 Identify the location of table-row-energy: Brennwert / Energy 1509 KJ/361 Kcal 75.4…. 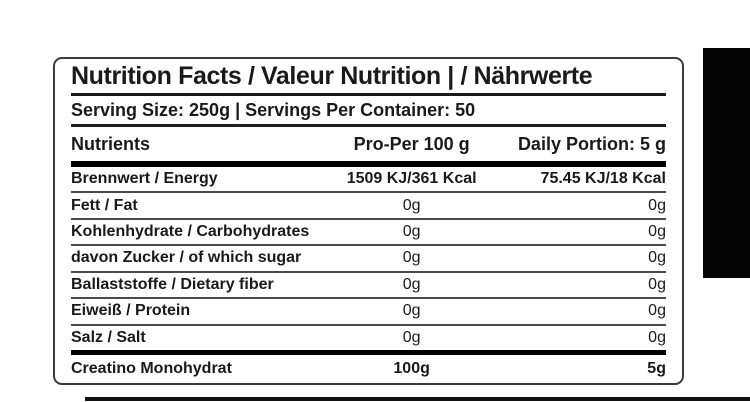
(368, 180).